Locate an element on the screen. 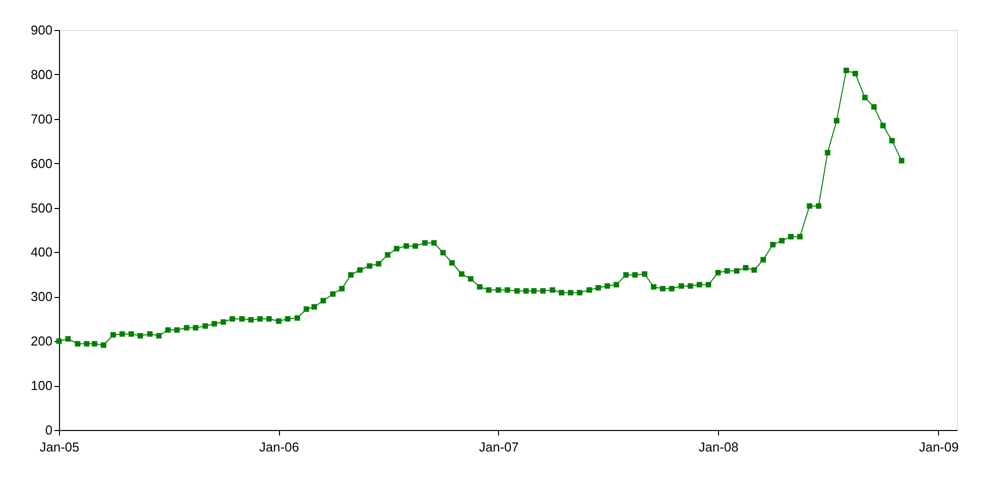 This screenshot has width=984, height=478. y-tick-label: 100 is located at coordinates (41, 386).